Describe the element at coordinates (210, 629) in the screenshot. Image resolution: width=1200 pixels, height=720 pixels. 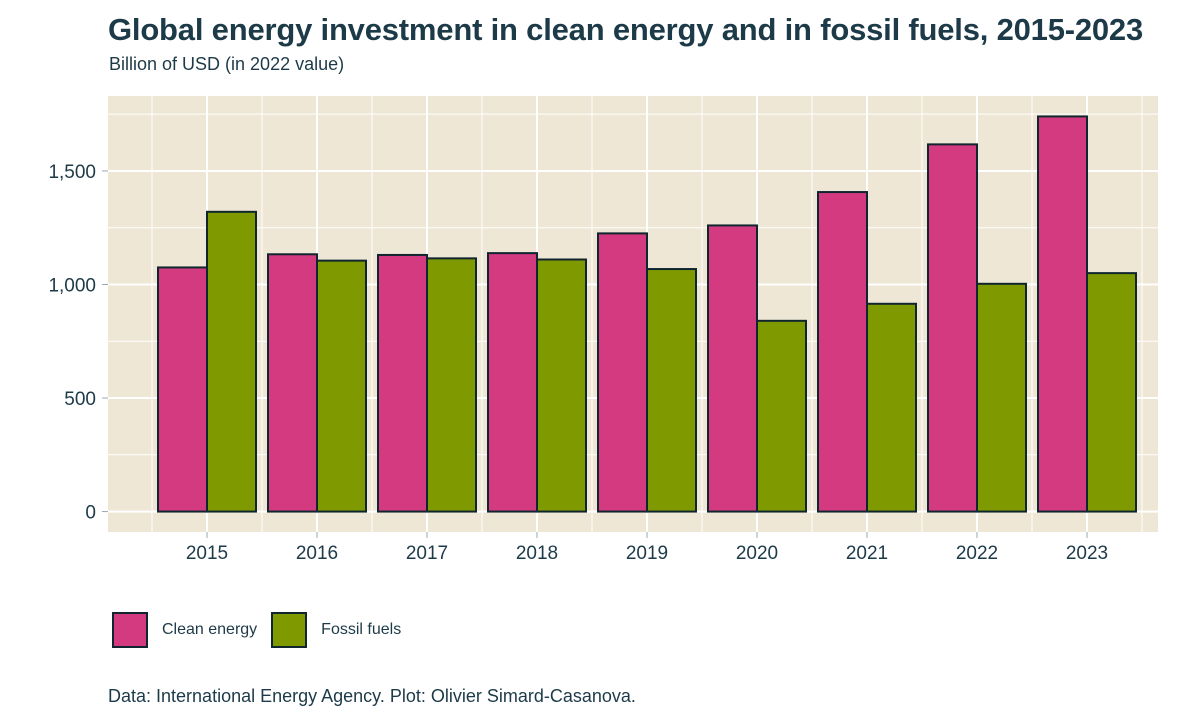
I see `legend-label-clean-energy: Clean energy` at that location.